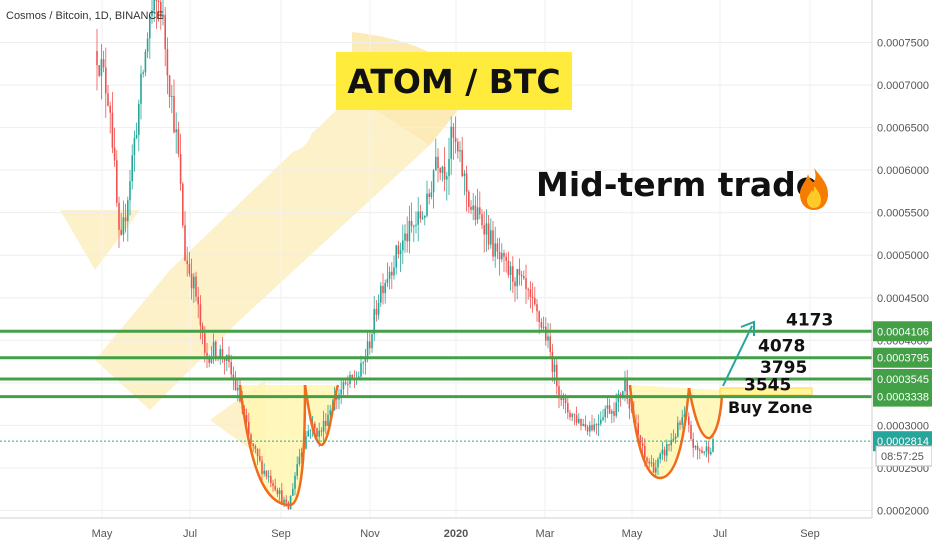 This screenshot has height=550, width=932. I want to click on buy-zone-label: Buy Zone, so click(770, 407).